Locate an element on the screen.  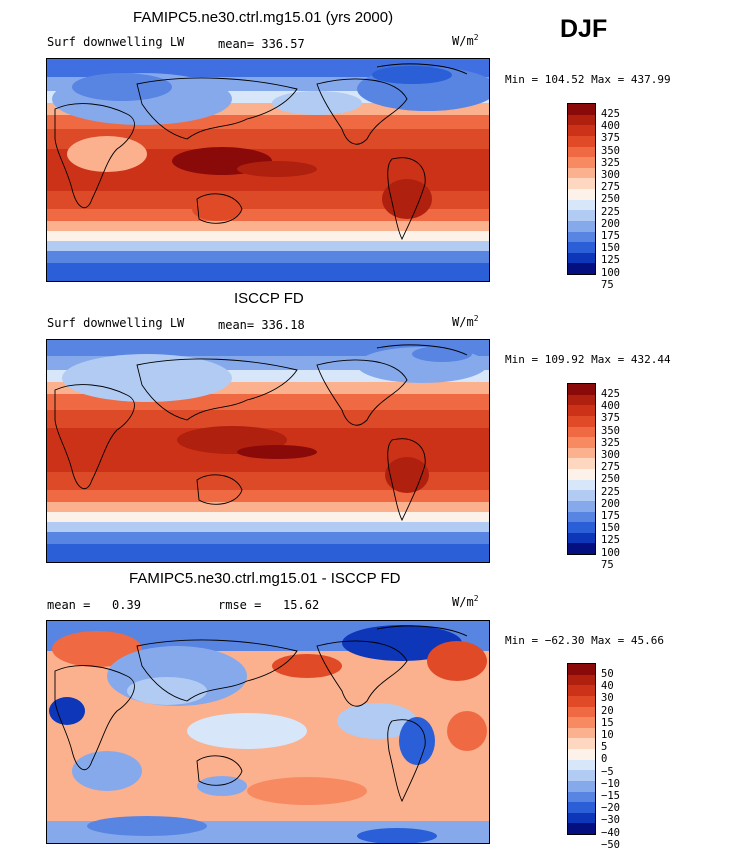
season-label: DJF is located at coordinates (584, 29).